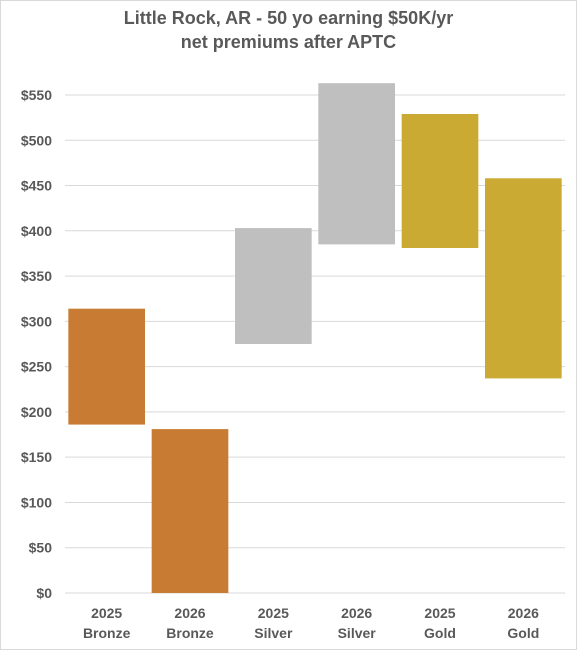 The height and width of the screenshot is (650, 577). What do you see at coordinates (36, 140) in the screenshot?
I see `y-tick-label: $500` at bounding box center [36, 140].